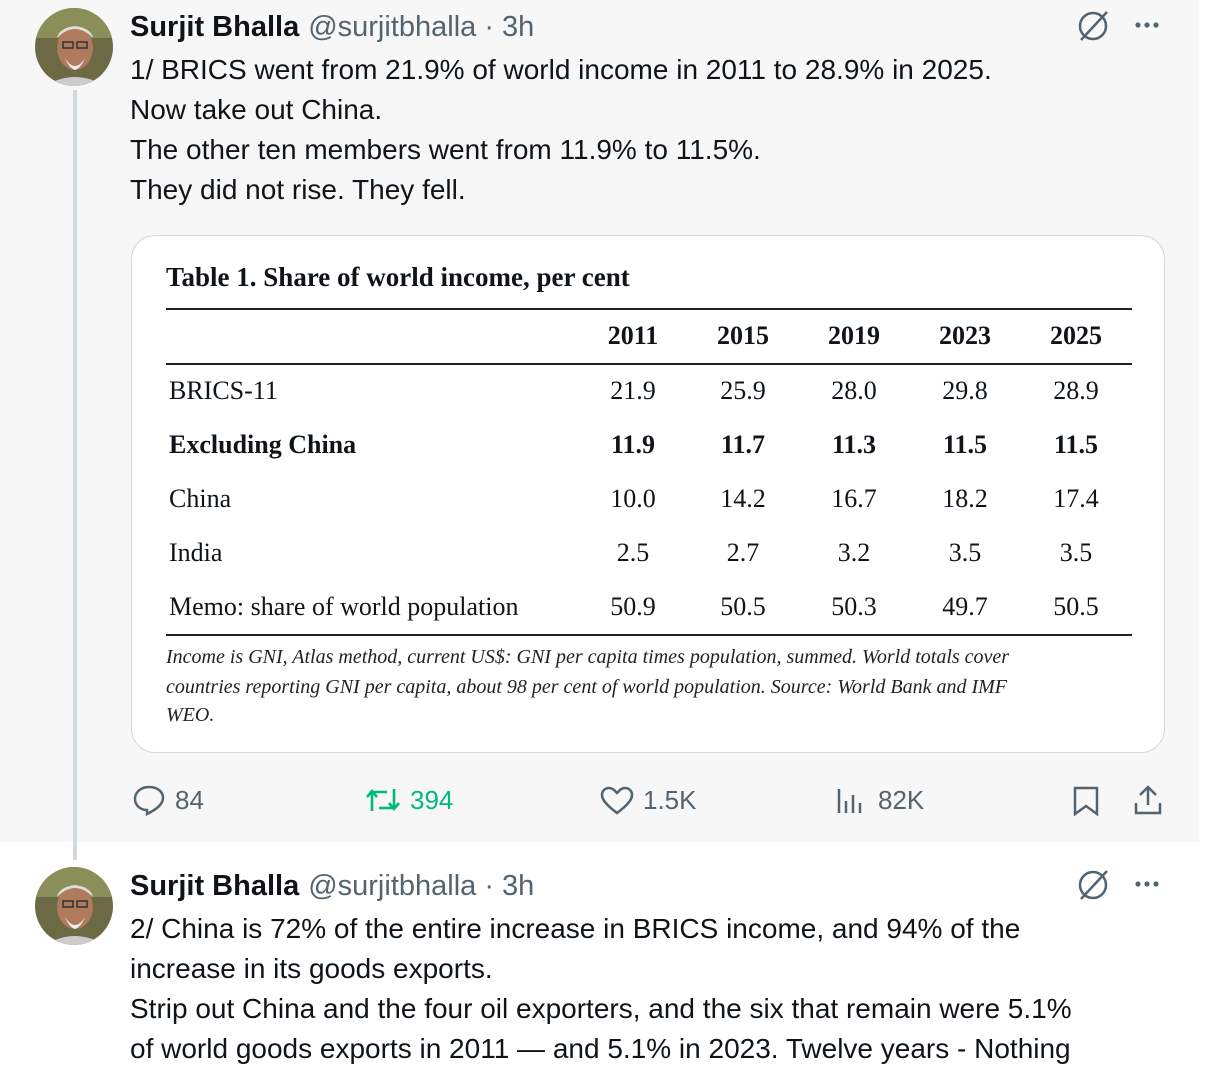 The image size is (1209, 1072). What do you see at coordinates (670, 800) in the screenshot?
I see `like-count: 1.5K` at bounding box center [670, 800].